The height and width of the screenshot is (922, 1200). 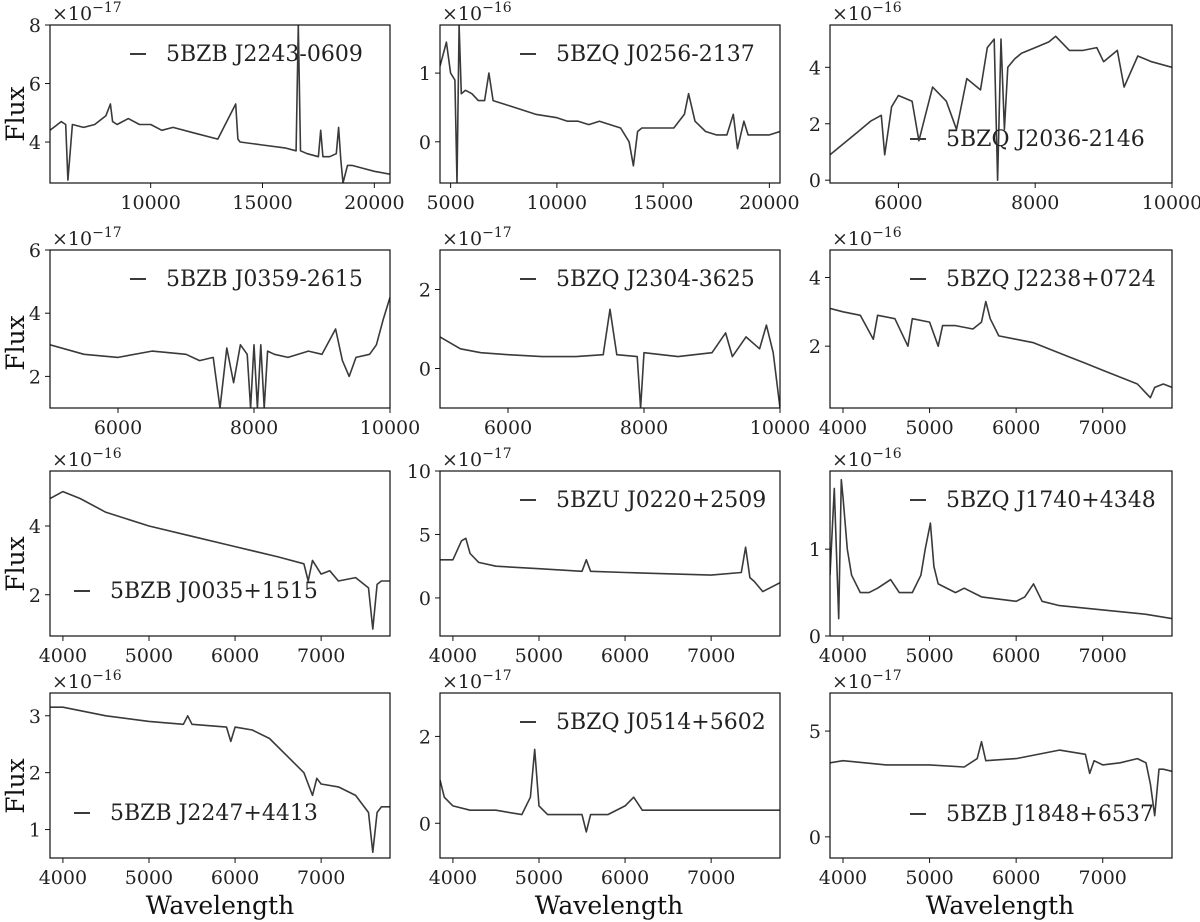 I want to click on y-axis-labels: Flux Flux Flux Flux, so click(x=15, y=450).